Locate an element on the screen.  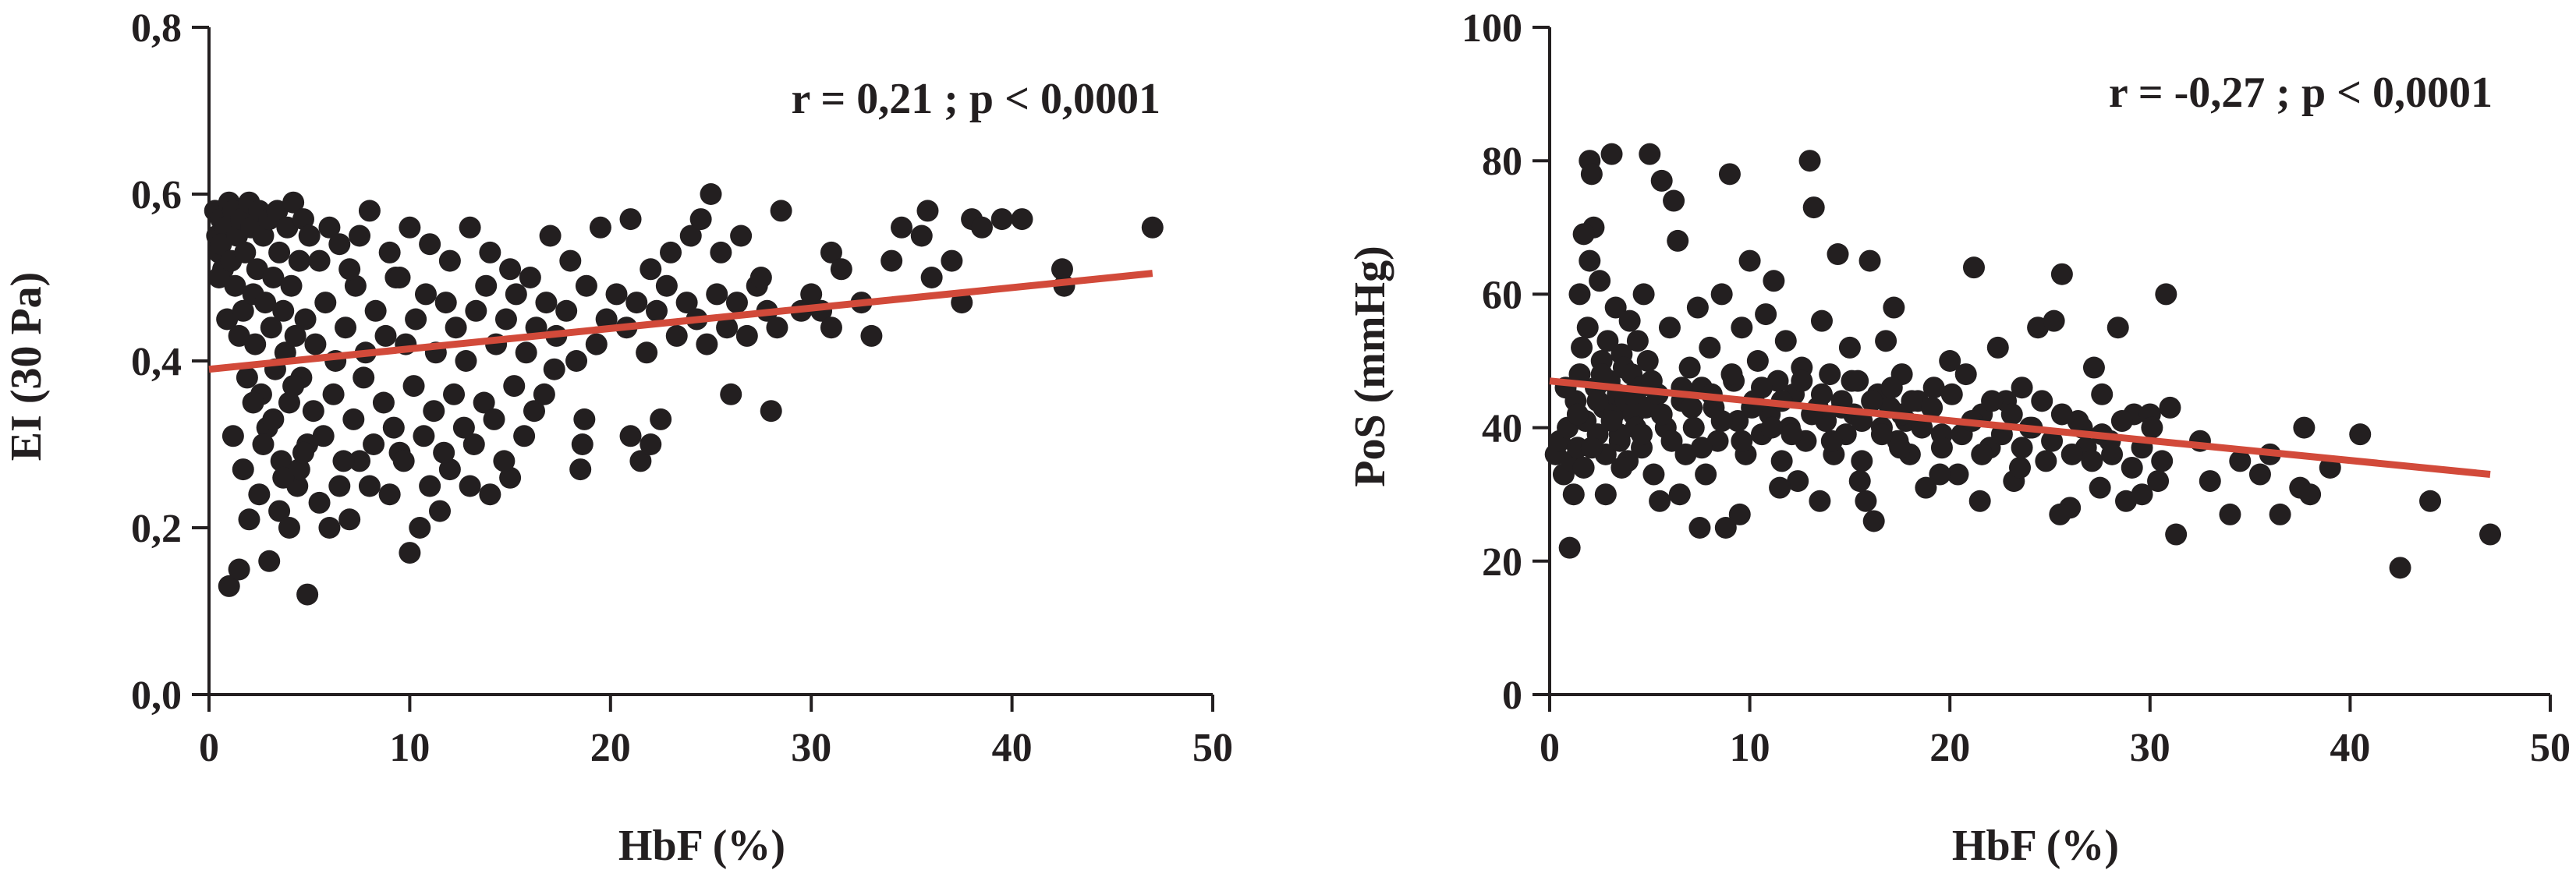
x-tick-label: 40 is located at coordinates (2350, 748).